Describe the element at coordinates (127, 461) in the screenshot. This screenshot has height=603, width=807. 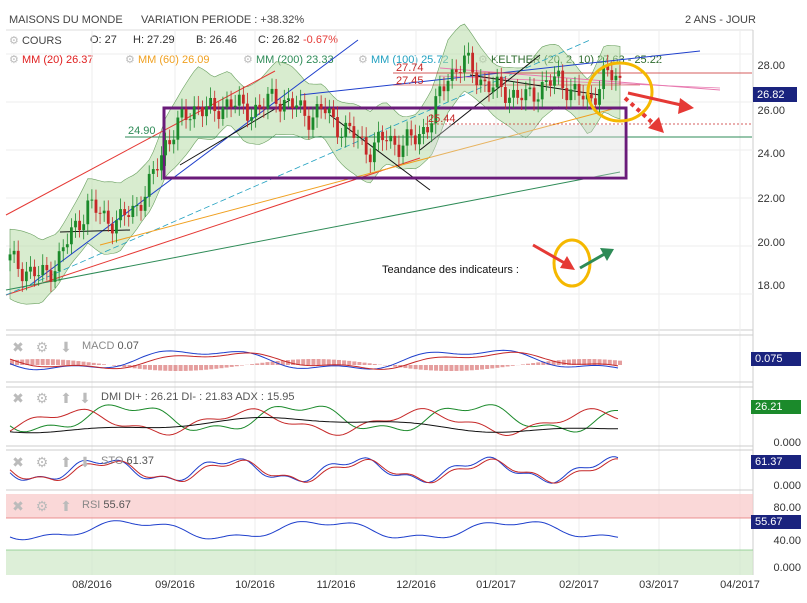
I see `sto-label: STO 61.37` at that location.